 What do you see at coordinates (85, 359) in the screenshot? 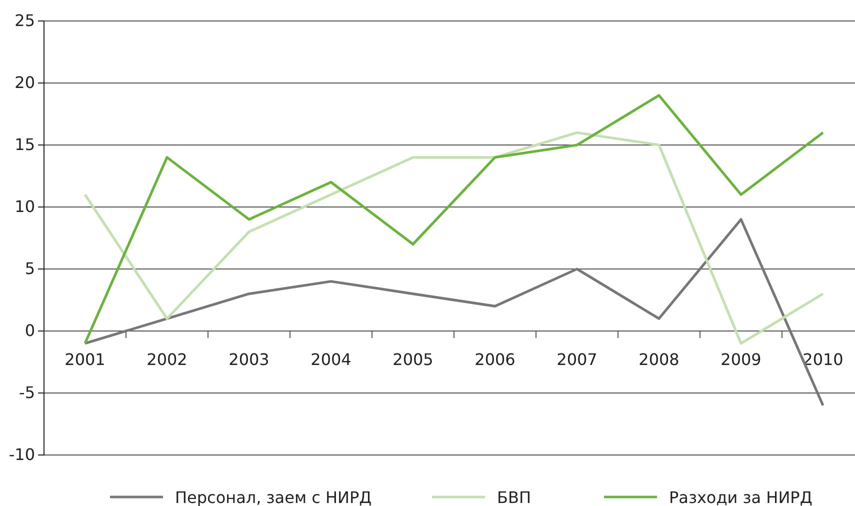
I see `x-tick-label: 2001` at bounding box center [85, 359].